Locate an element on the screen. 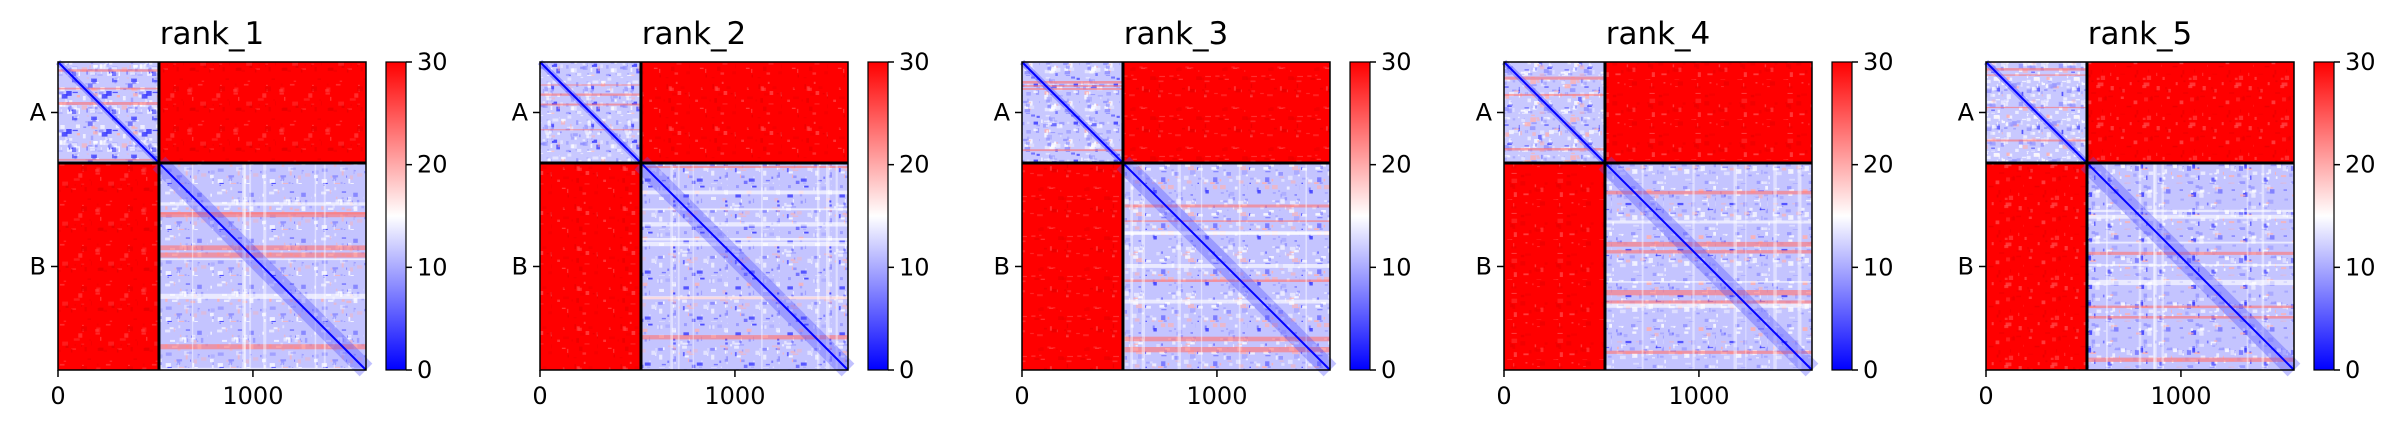 This screenshot has height=443, width=2400. panel-title: rank_3 is located at coordinates (1176, 34).